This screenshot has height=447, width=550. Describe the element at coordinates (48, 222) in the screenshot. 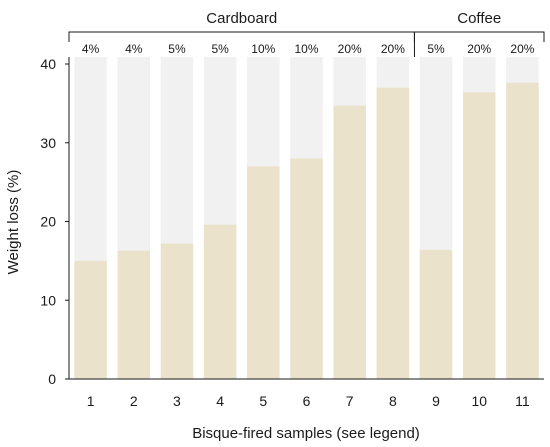

I see `y-tick-label: 20` at that location.